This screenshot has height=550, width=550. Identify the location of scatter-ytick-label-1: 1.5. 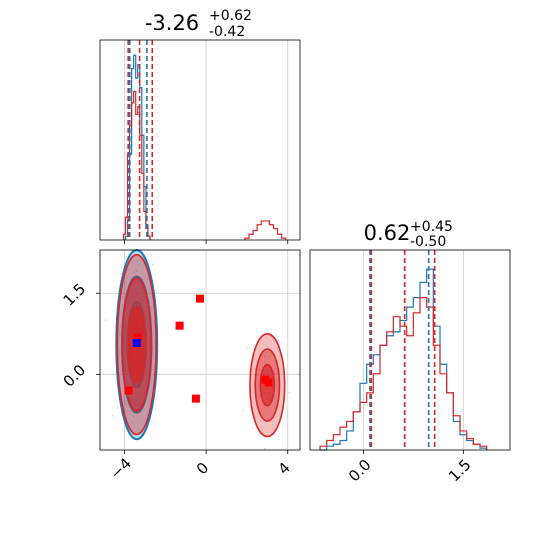
(75, 295).